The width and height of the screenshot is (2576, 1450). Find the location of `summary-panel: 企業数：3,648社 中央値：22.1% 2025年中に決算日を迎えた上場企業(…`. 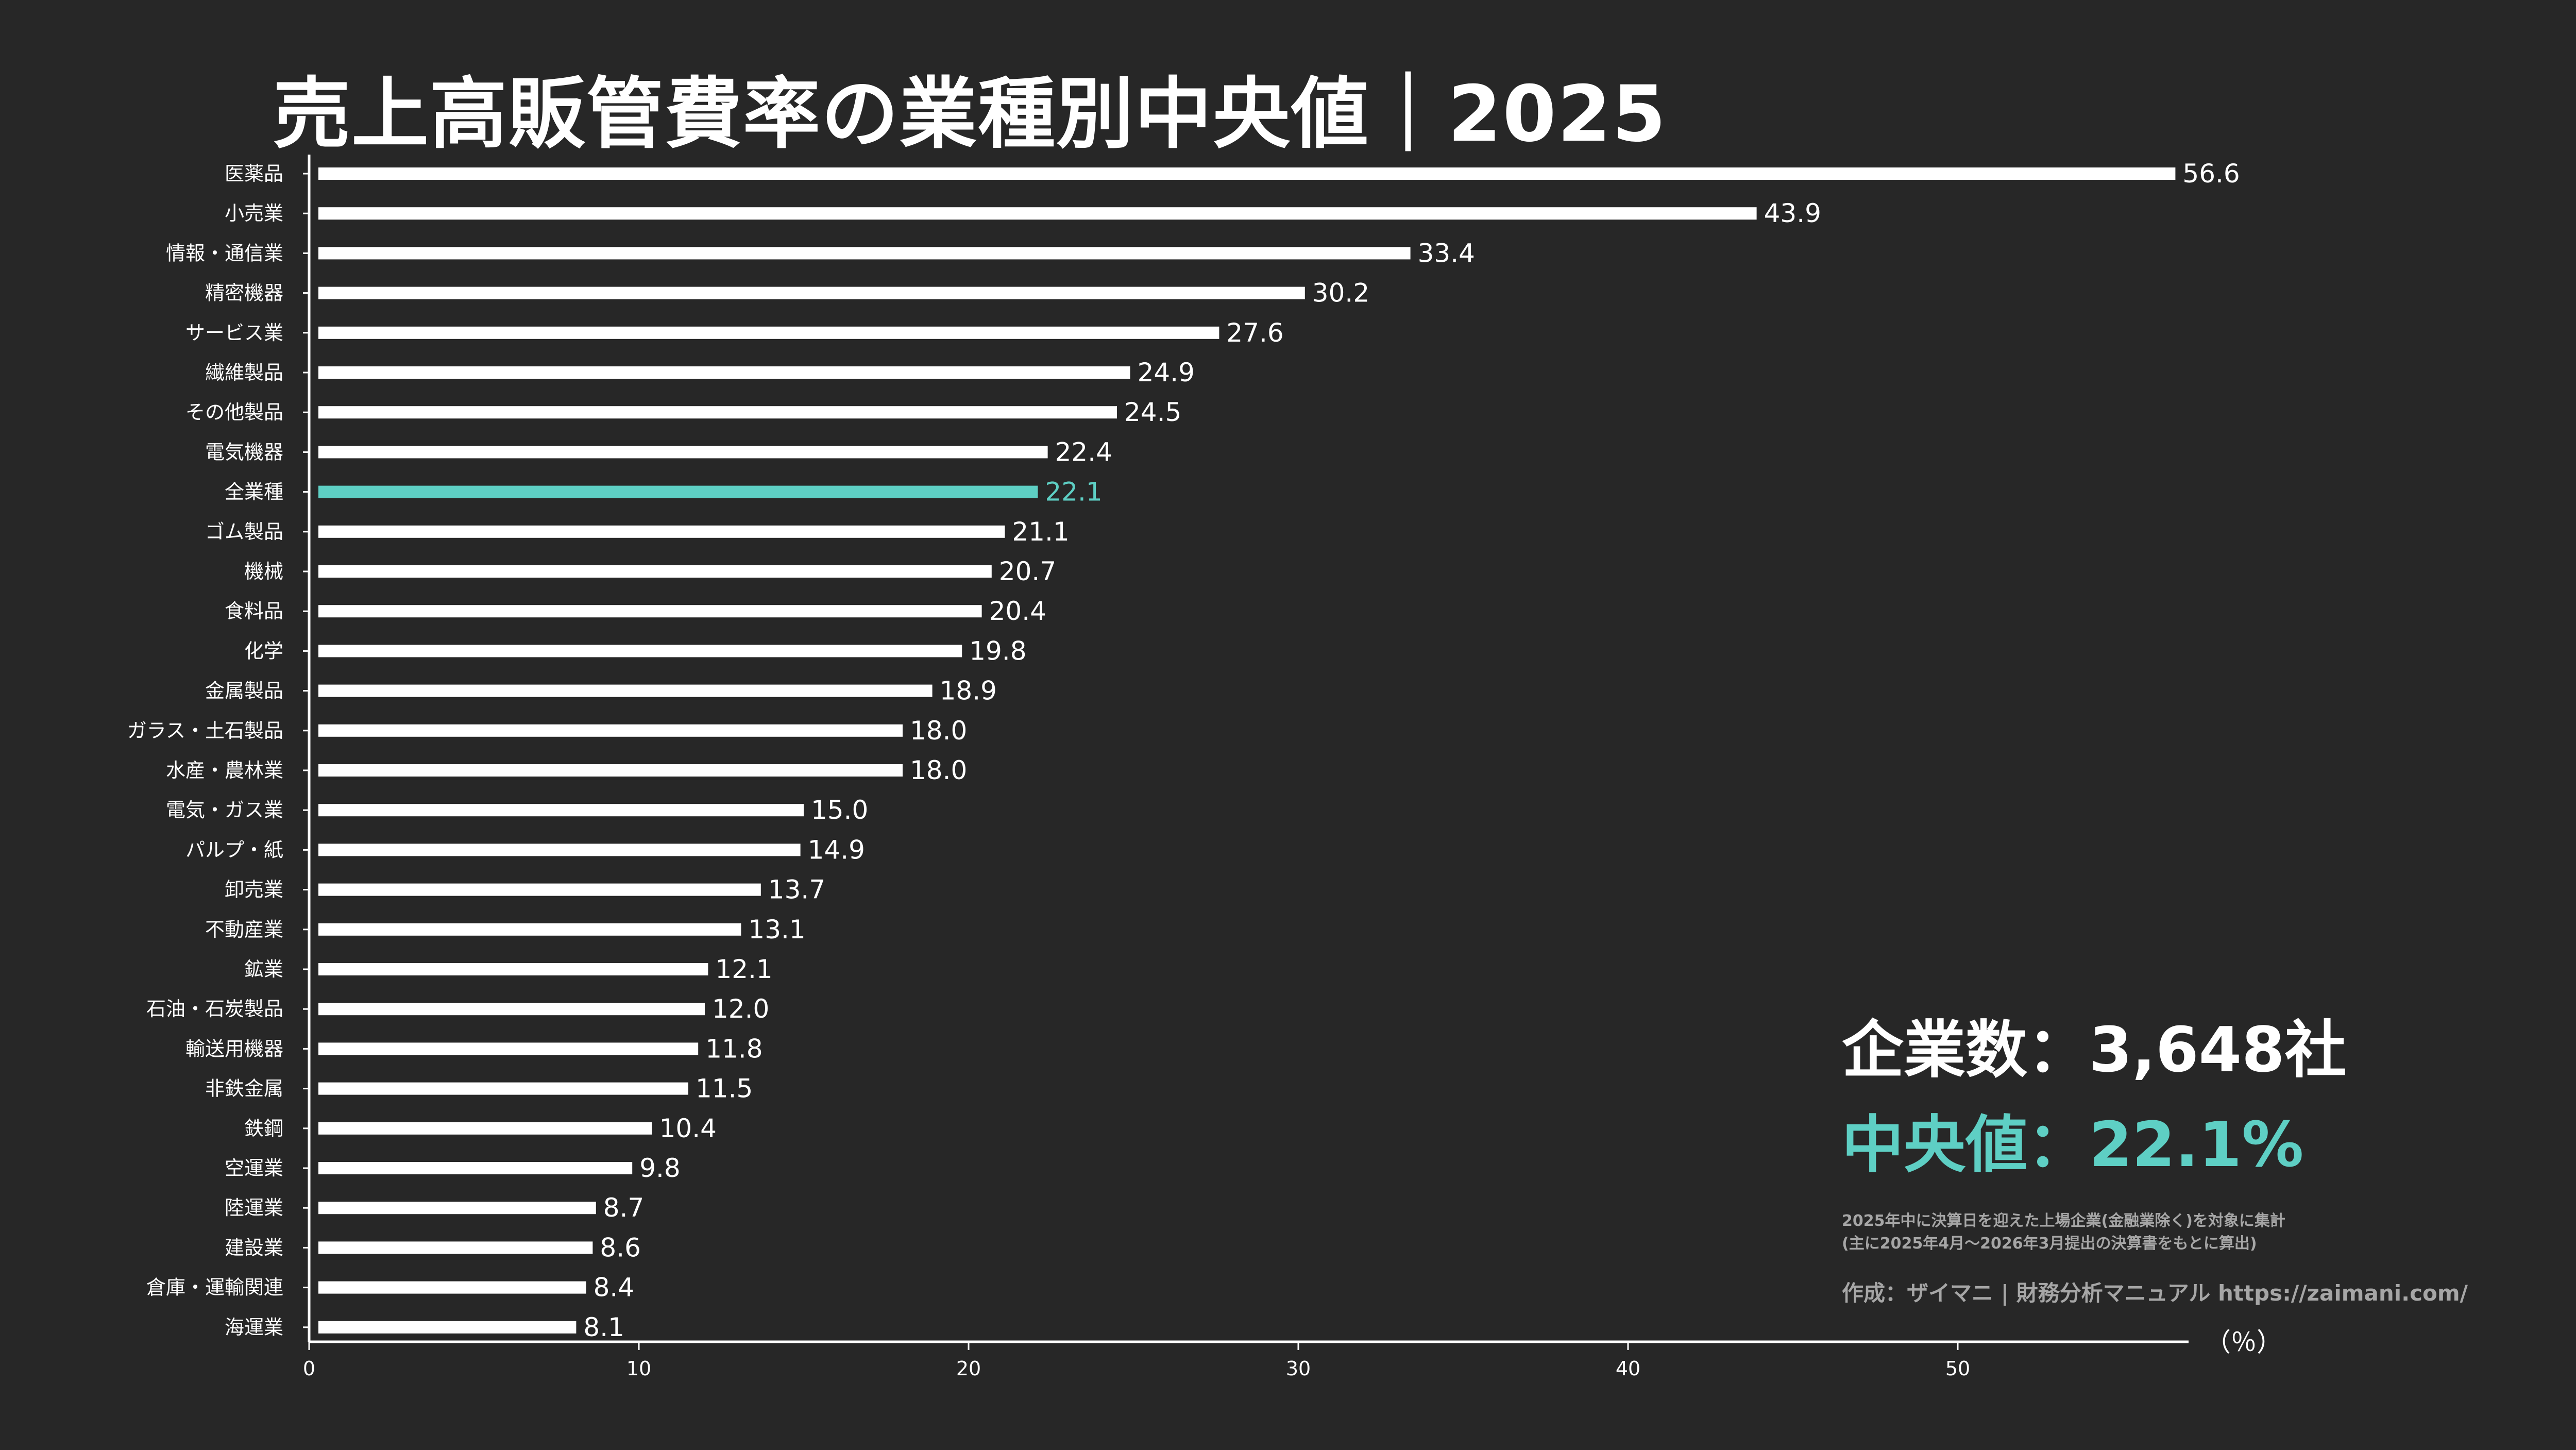

summary-panel: 企業数：3,648社 中央値：22.1% 2025年中に決算日を迎えた上場企業(… is located at coordinates (2202, 1154).